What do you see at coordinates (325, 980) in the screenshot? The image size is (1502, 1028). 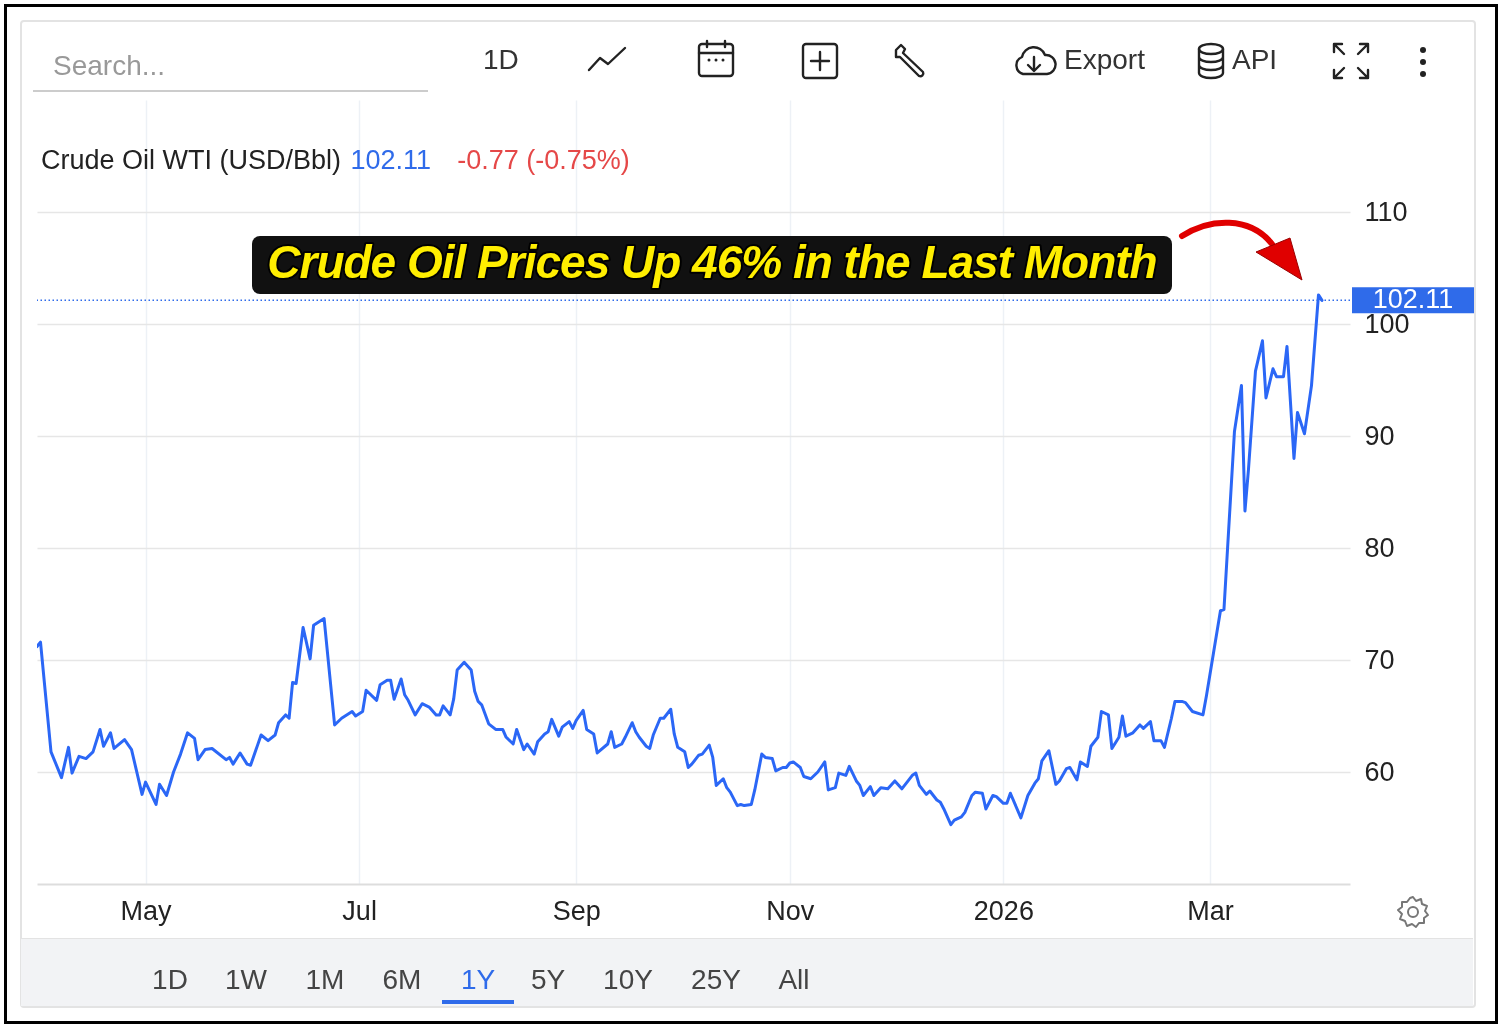 I see `text: 1M` at bounding box center [325, 980].